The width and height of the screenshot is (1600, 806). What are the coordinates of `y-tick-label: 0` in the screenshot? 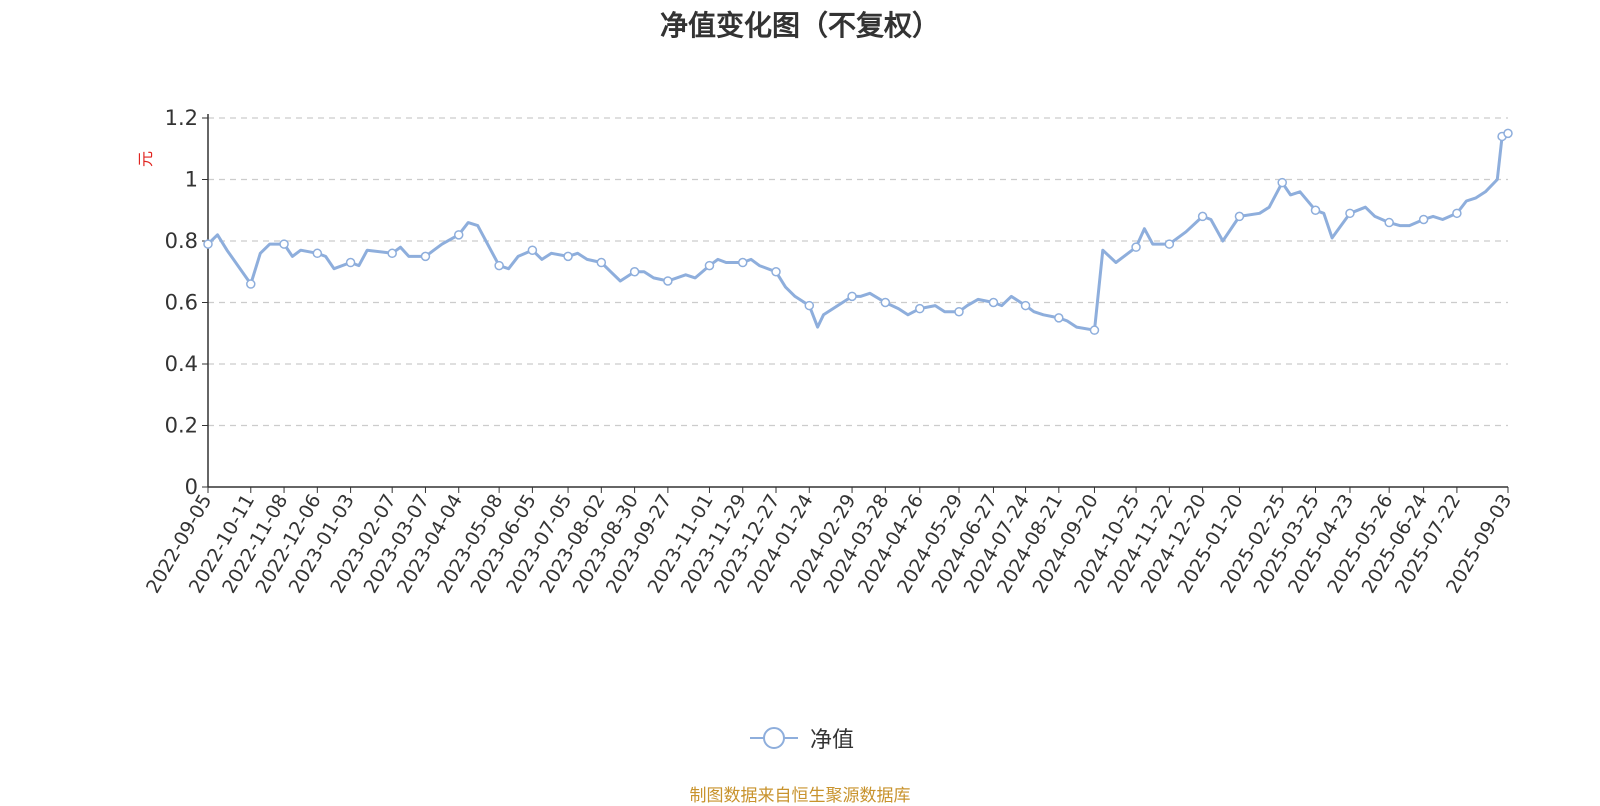 It's located at (191, 487).